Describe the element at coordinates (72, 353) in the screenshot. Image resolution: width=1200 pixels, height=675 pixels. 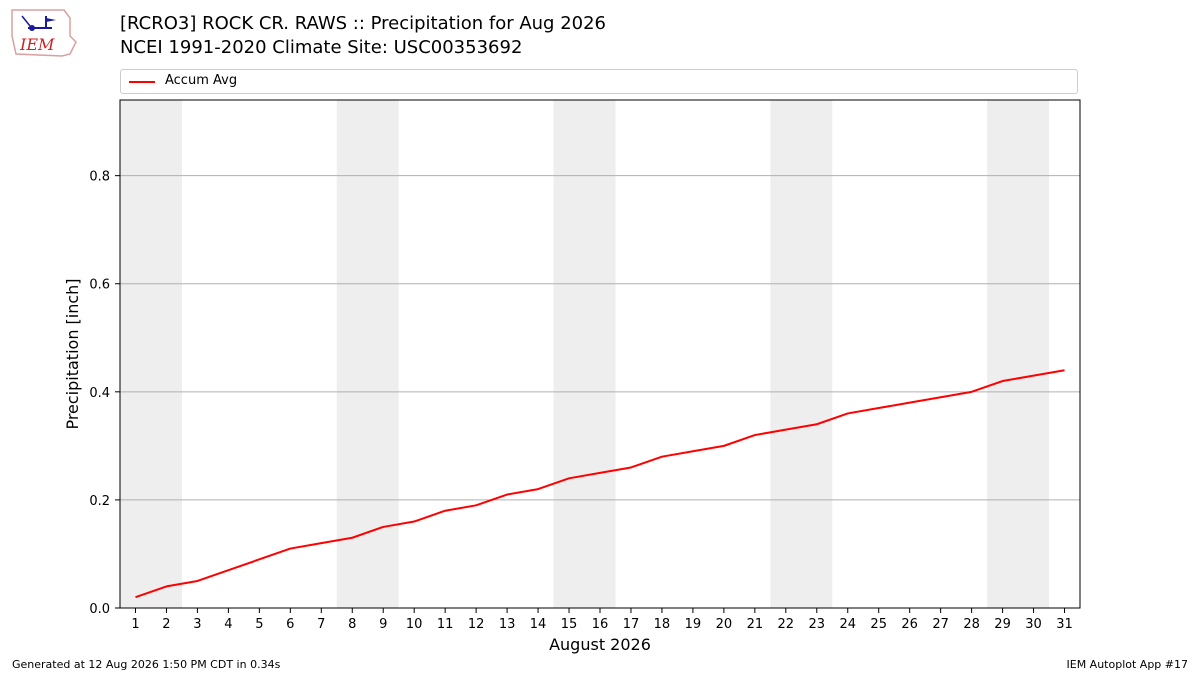
I see `y-axis-label: Precipitation [inch]` at that location.